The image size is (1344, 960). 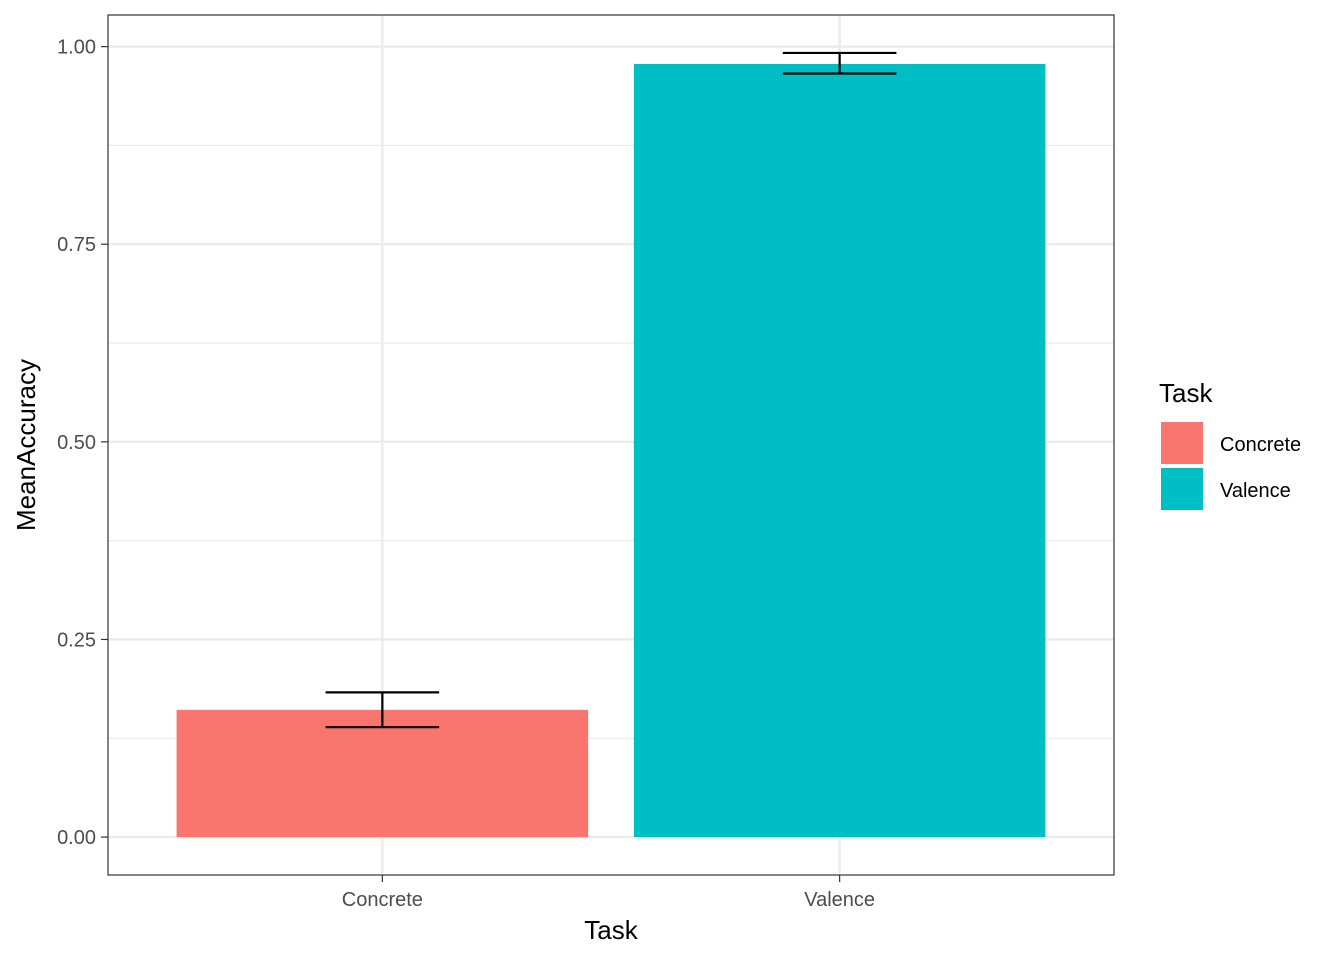 I want to click on y-axis-title: MeanAccuracy, so click(x=26, y=445).